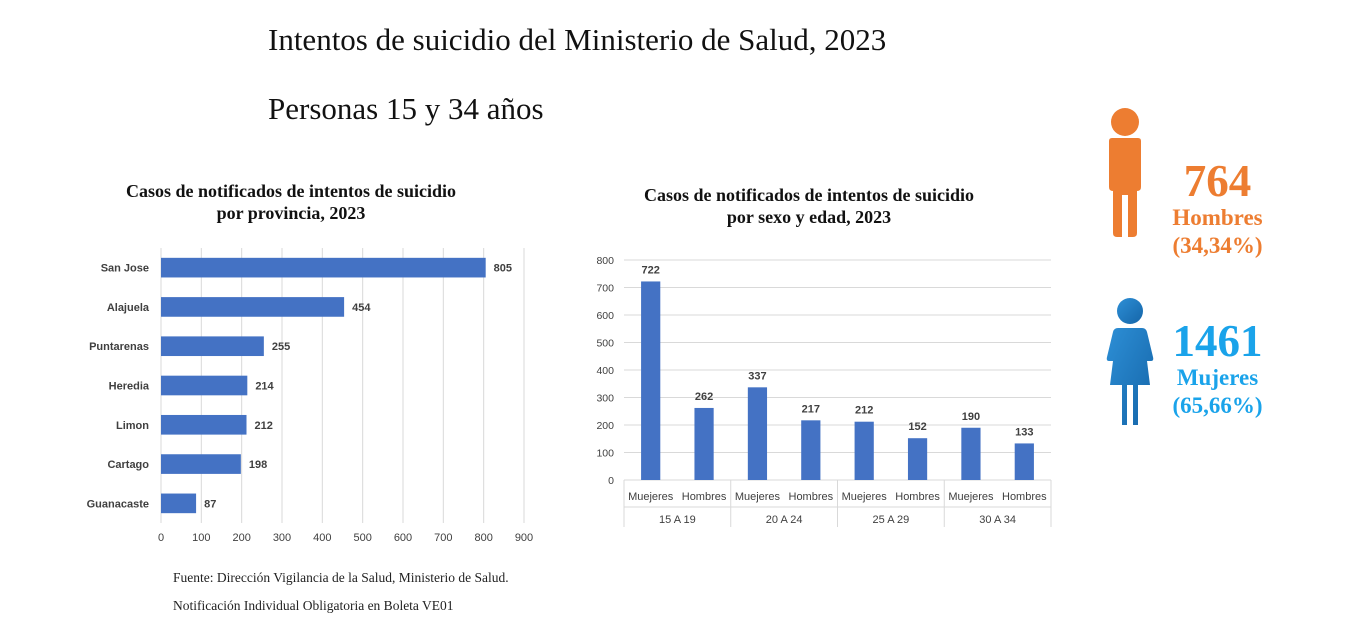  What do you see at coordinates (483, 538) in the screenshot?
I see `x-tick-label: 800` at bounding box center [483, 538].